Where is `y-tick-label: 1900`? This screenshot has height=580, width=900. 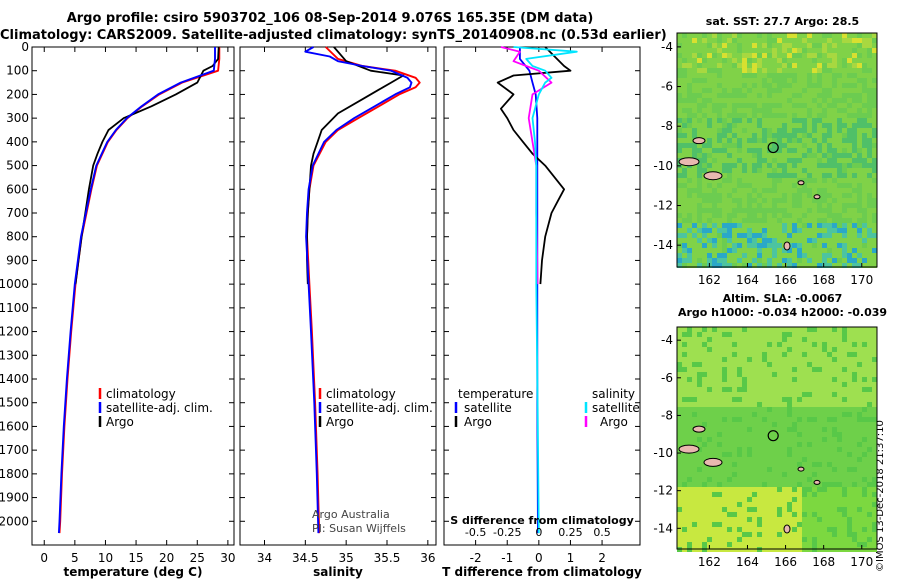 y-tick-label: 1900 is located at coordinates (14, 498).